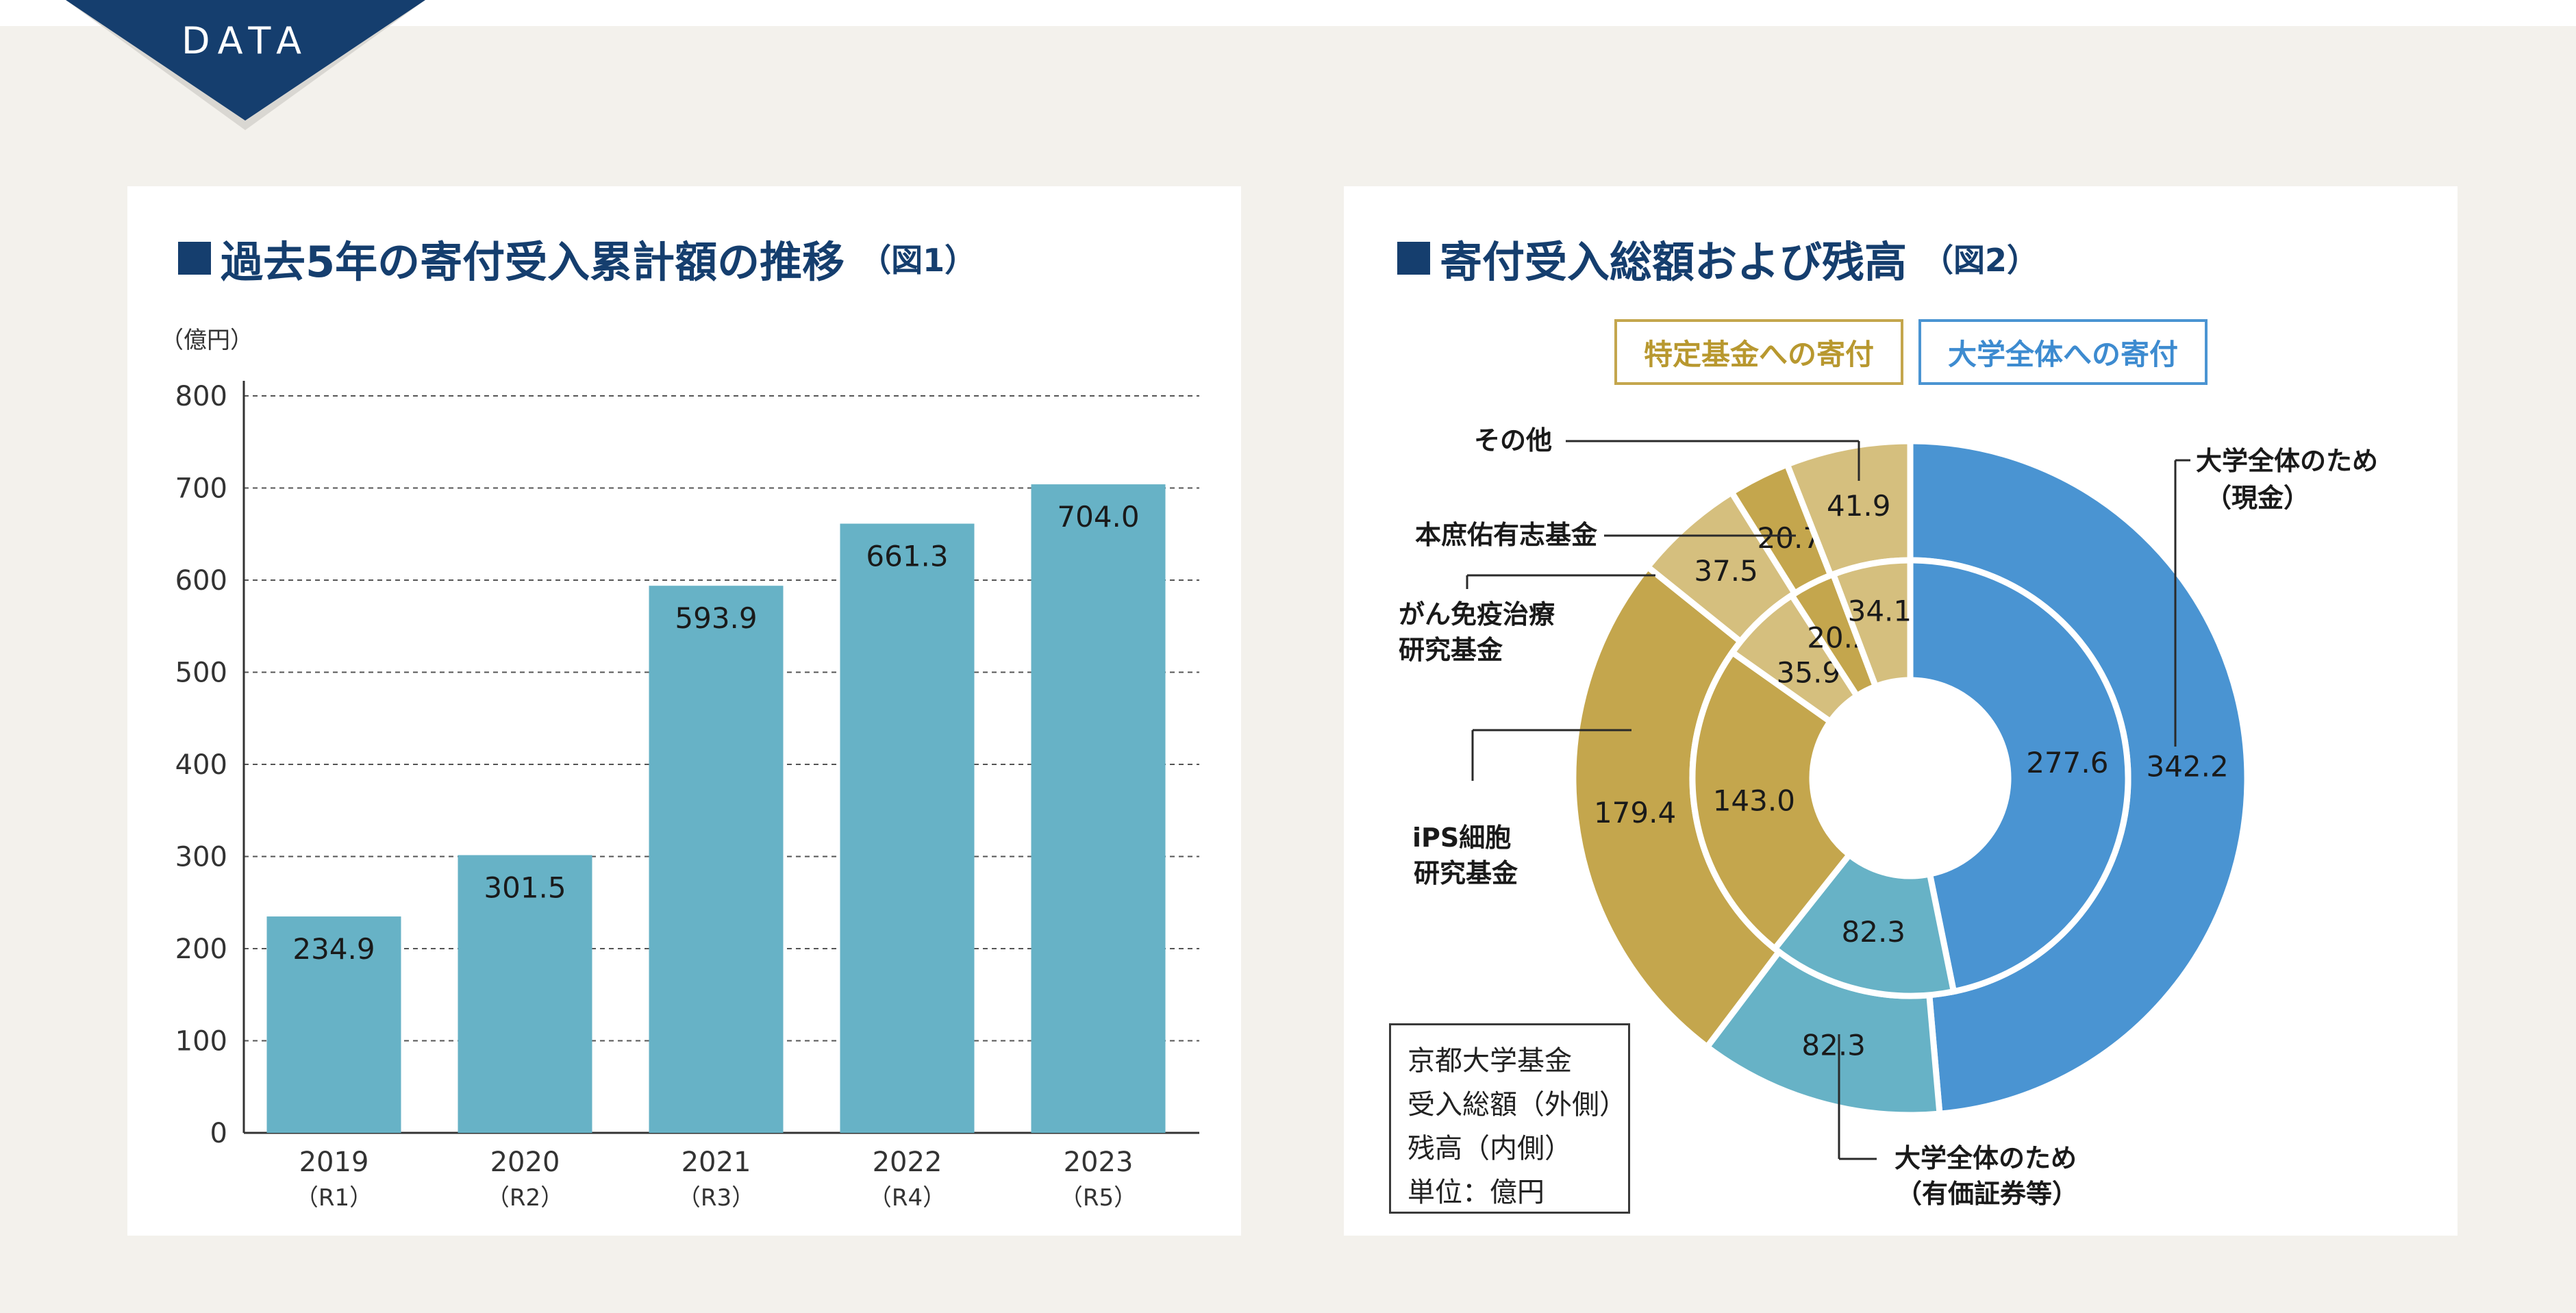  I want to click on outer-slice-value-label: 179.4, so click(1635, 812).